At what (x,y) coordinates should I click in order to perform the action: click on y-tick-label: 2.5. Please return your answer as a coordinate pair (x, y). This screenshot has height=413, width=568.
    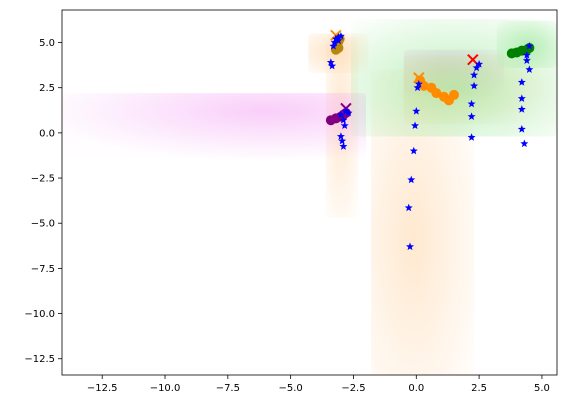
    Looking at the image, I should click on (47, 88).